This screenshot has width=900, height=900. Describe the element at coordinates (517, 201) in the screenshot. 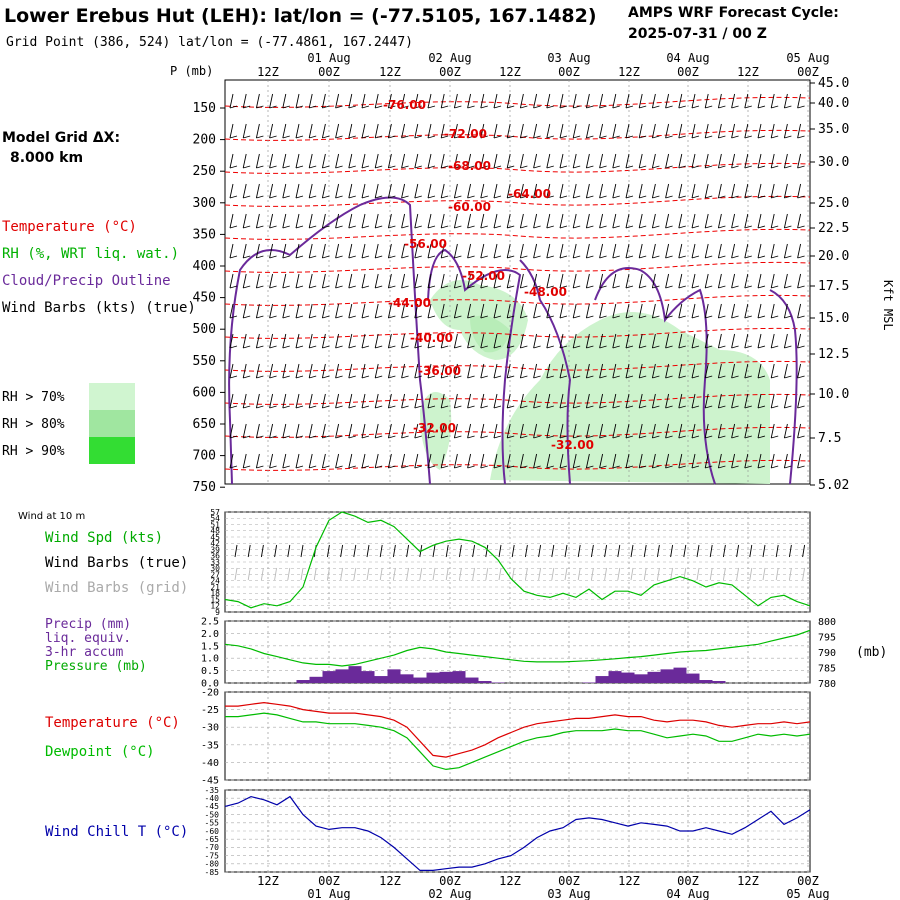

I see `temperature-contour` at that location.